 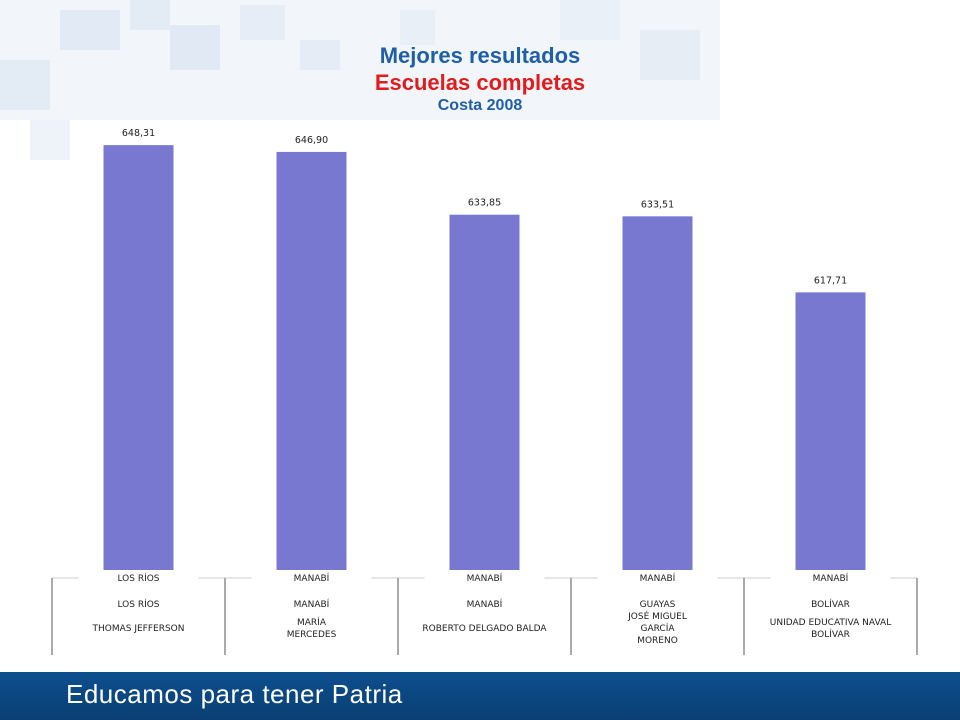 I want to click on value-label-4: 633,51, so click(x=657, y=204).